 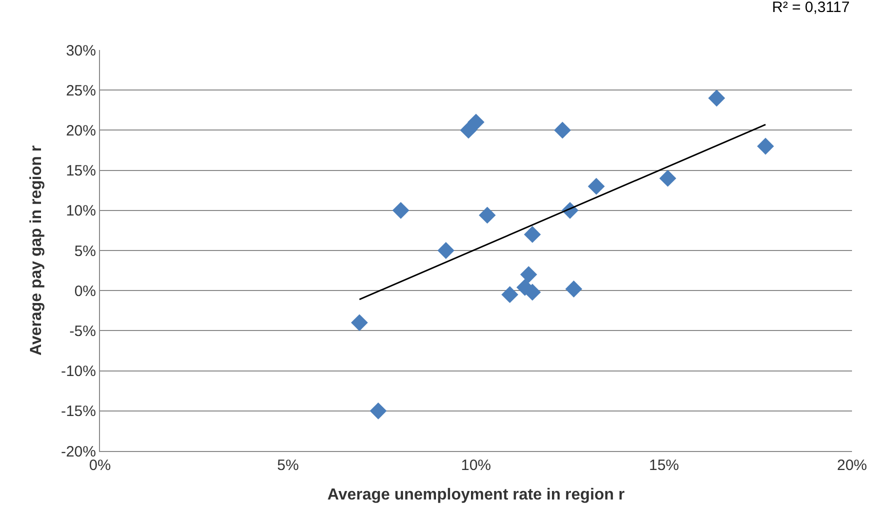 I want to click on x-axis-title: Average unemployment rate in region r, so click(x=476, y=495).